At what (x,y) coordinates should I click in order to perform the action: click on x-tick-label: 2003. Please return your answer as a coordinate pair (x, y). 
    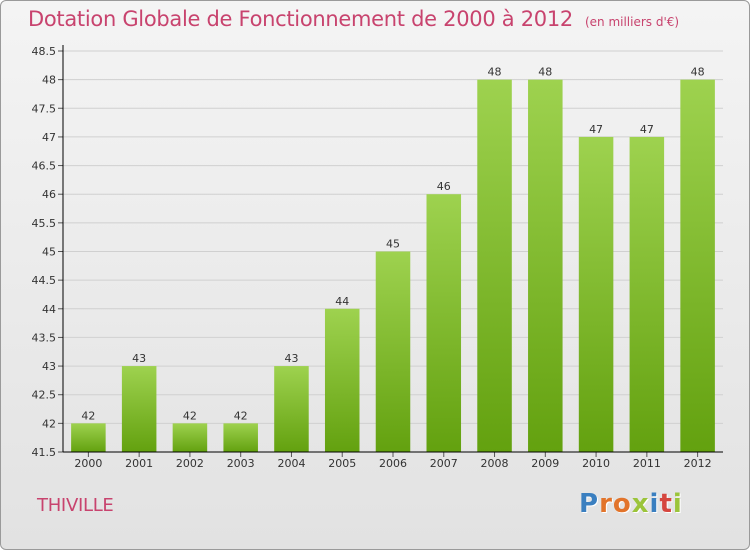
    Looking at the image, I should click on (241, 463).